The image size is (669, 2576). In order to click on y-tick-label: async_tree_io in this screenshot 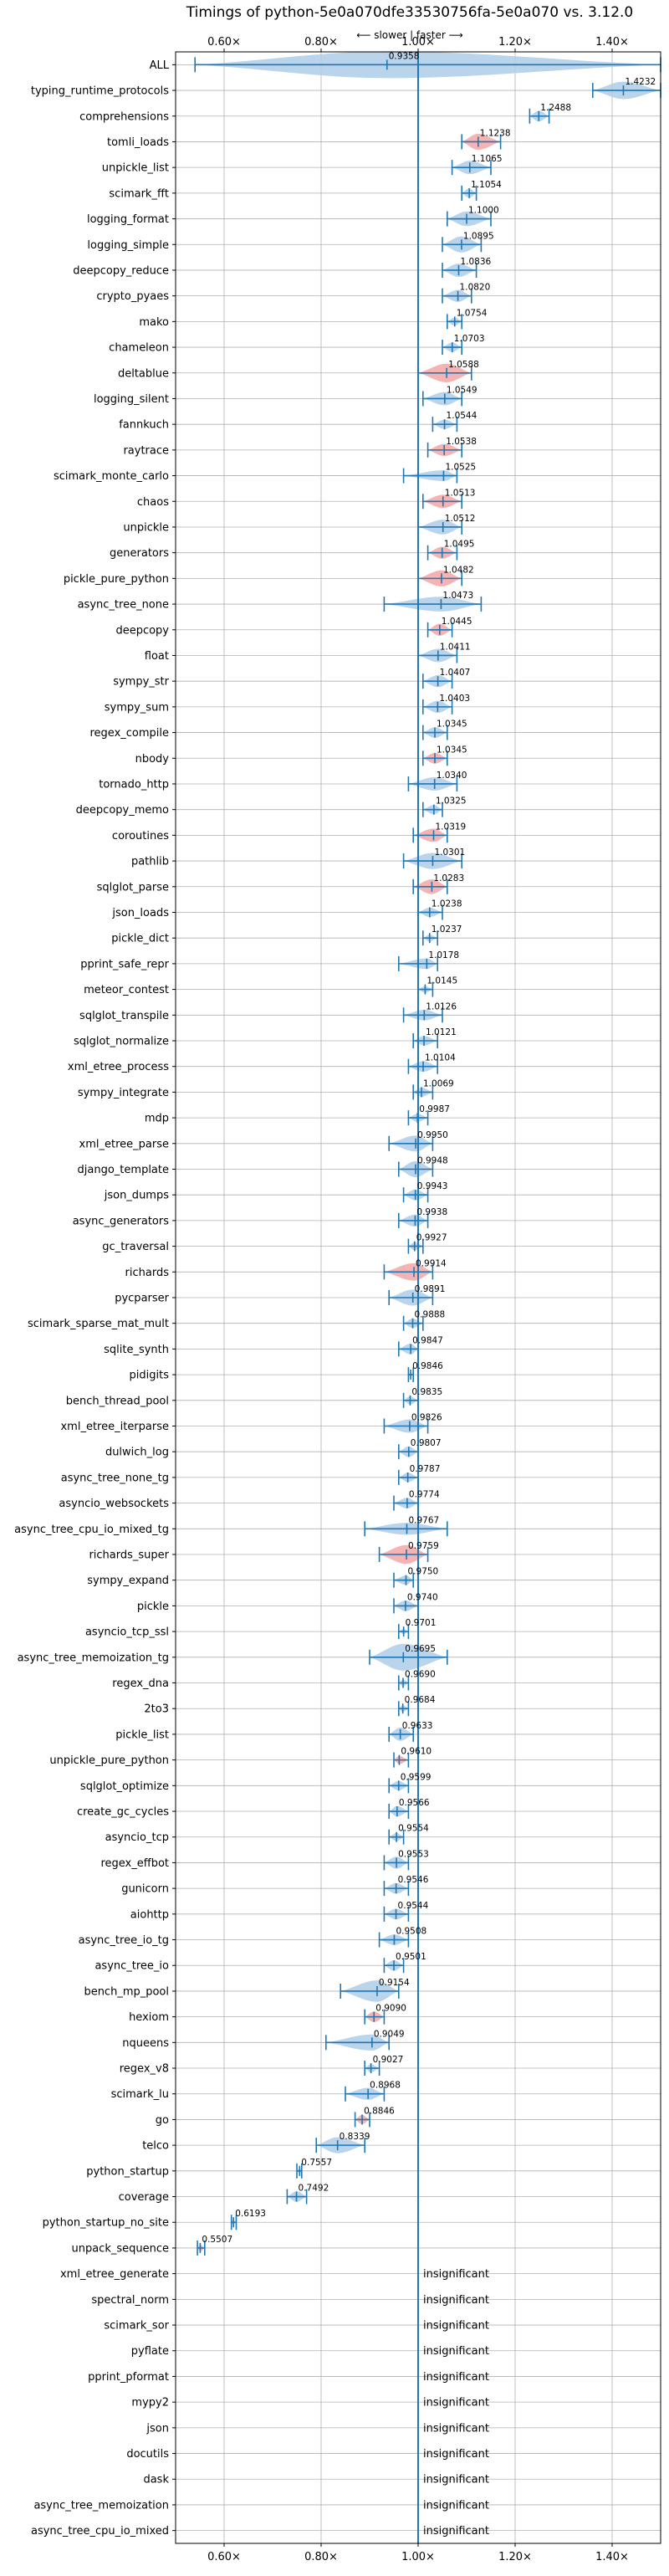, I will do `click(132, 1967)`.